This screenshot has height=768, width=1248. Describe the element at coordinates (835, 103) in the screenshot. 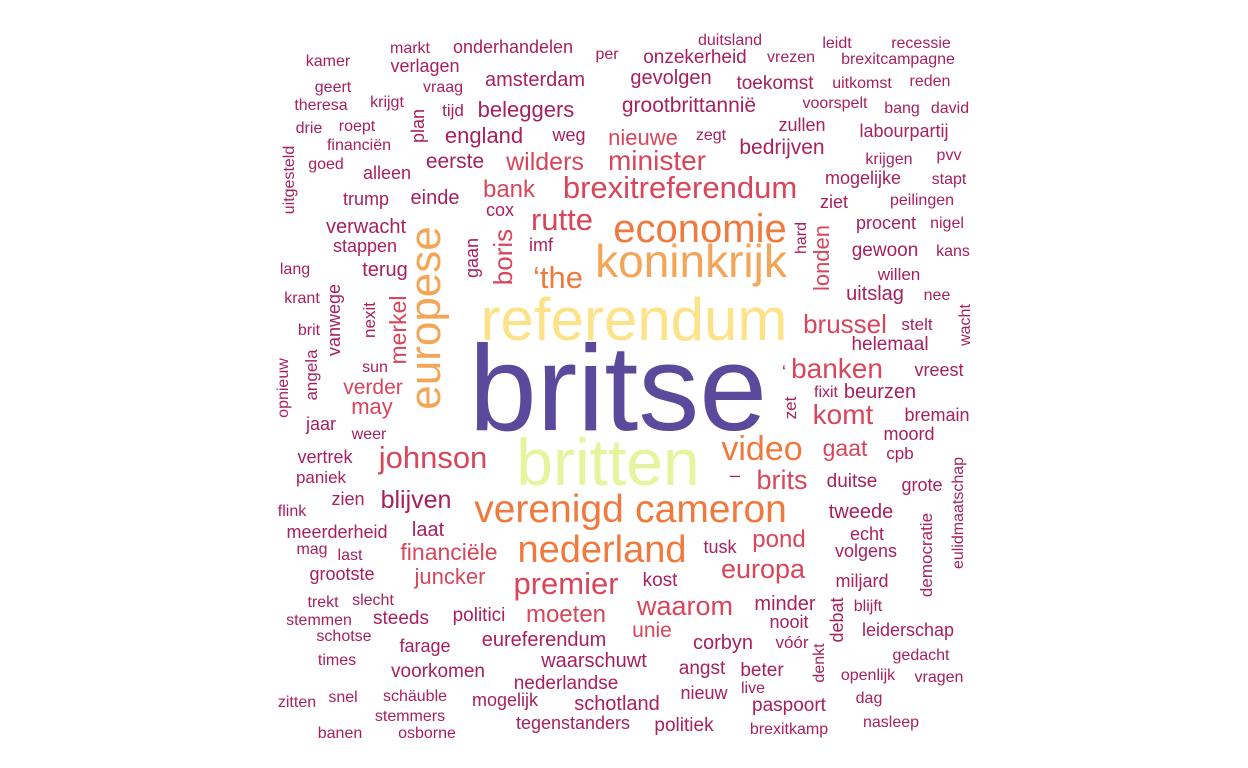

I see `word-cloud-word: voorspelt` at that location.